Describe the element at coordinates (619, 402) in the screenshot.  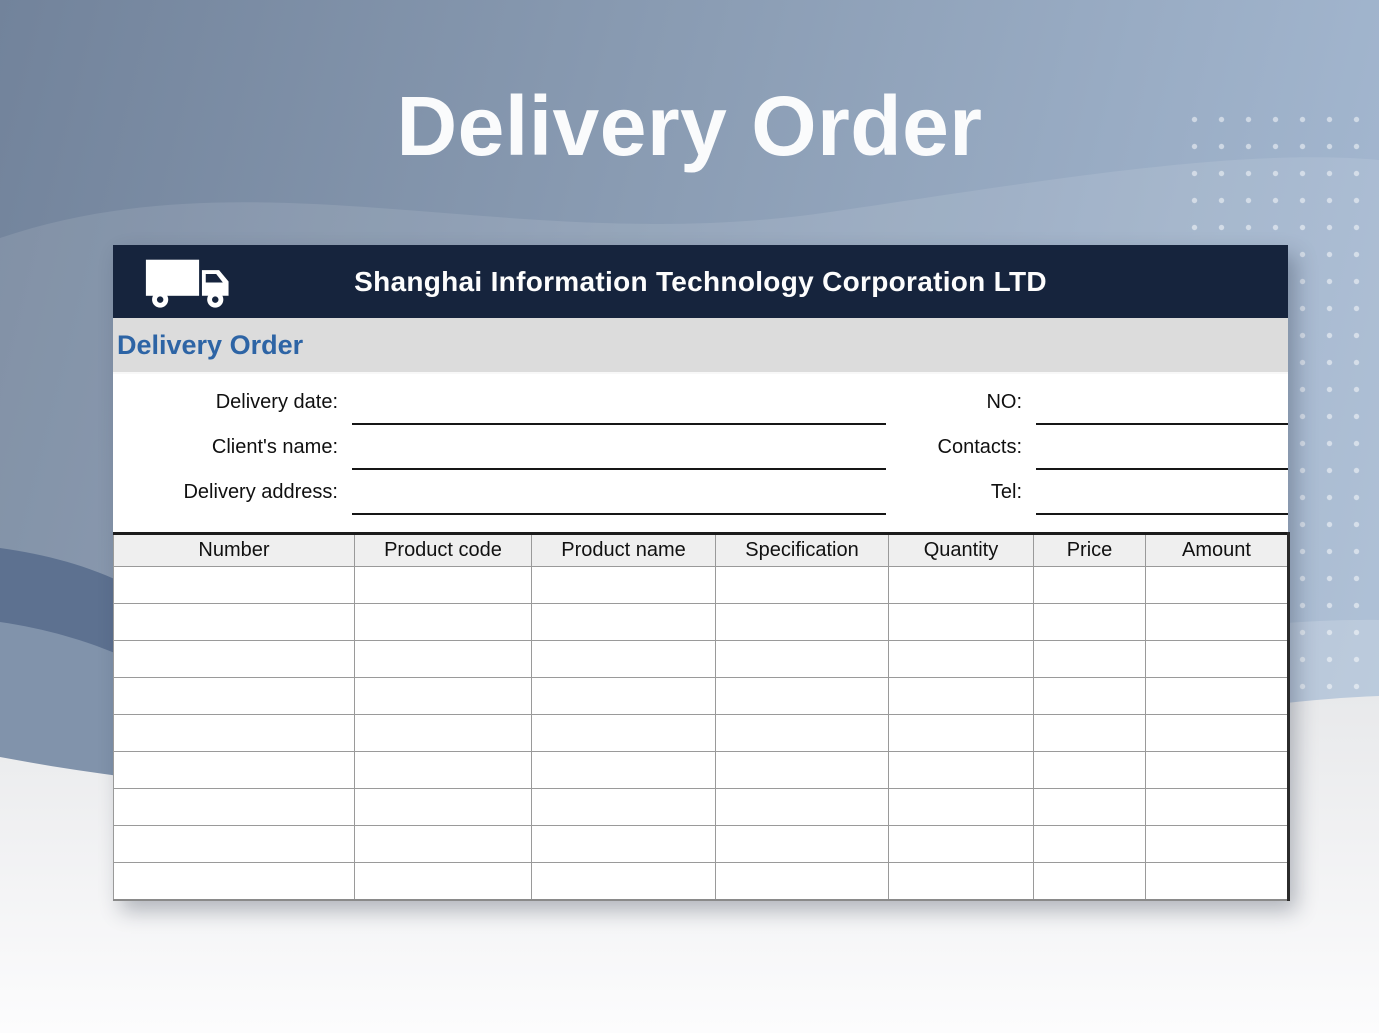
I see `delivery-date-field` at that location.